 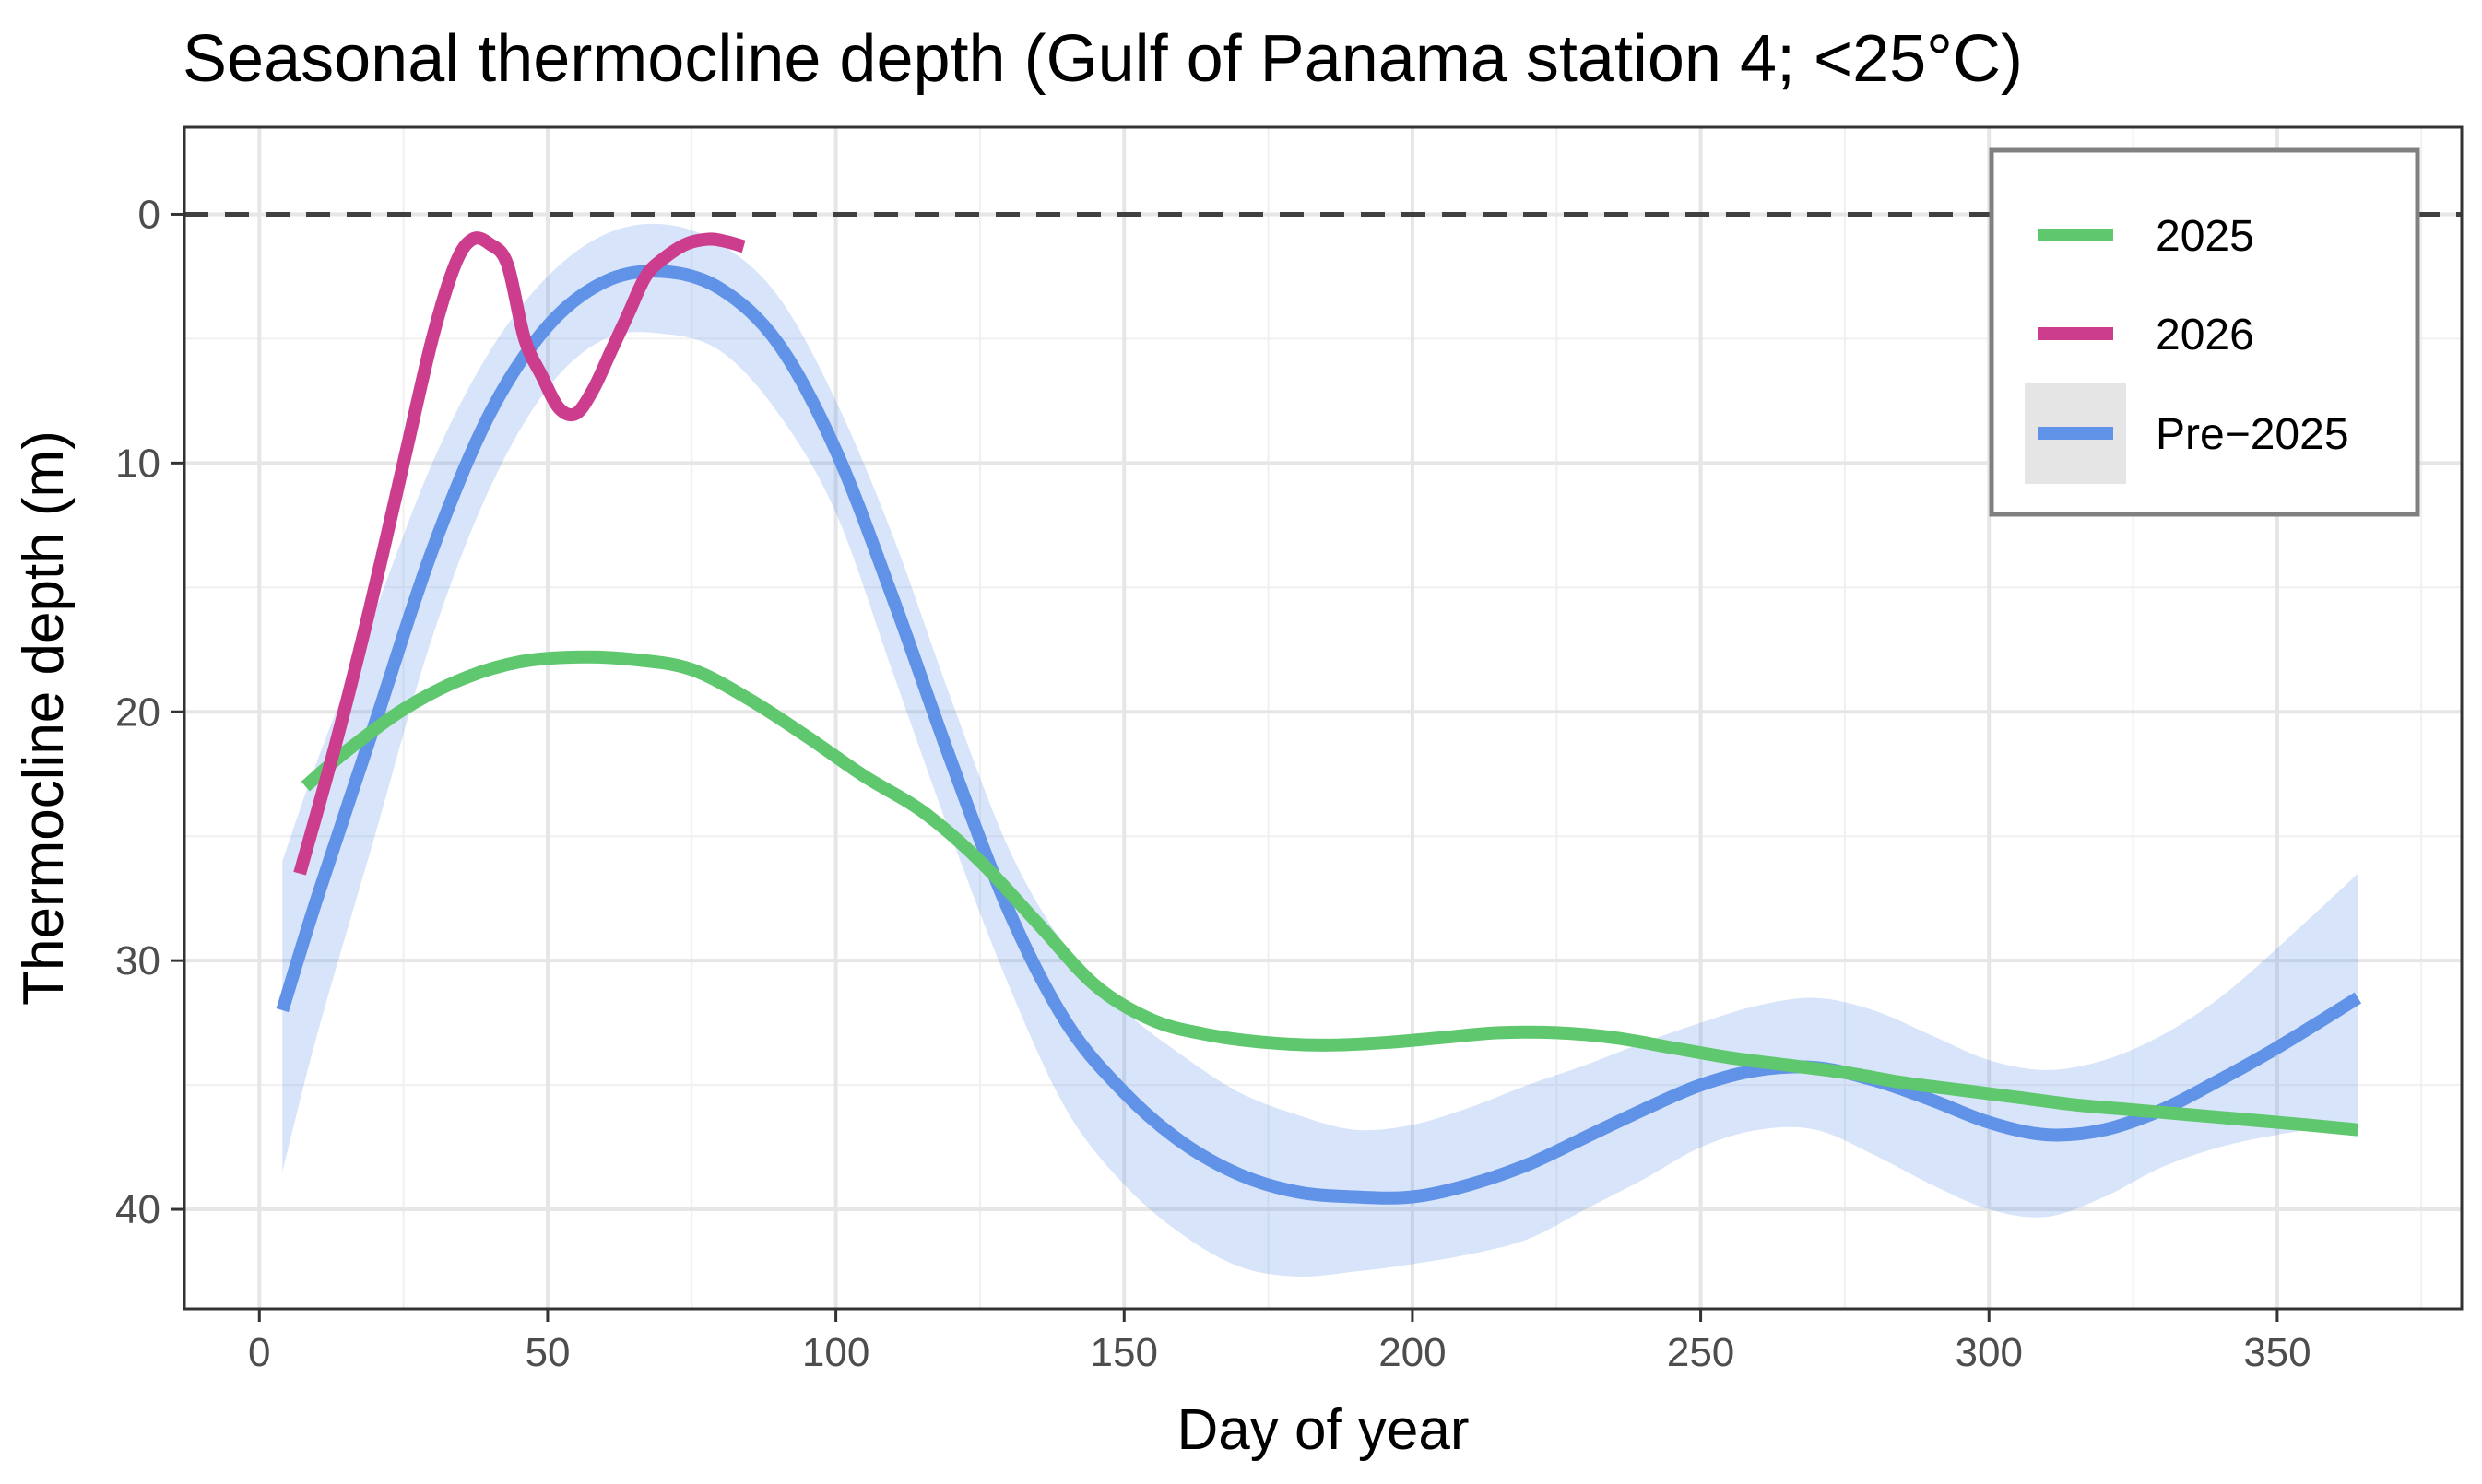 I want to click on x-tick-label: 250, so click(x=1700, y=1352).